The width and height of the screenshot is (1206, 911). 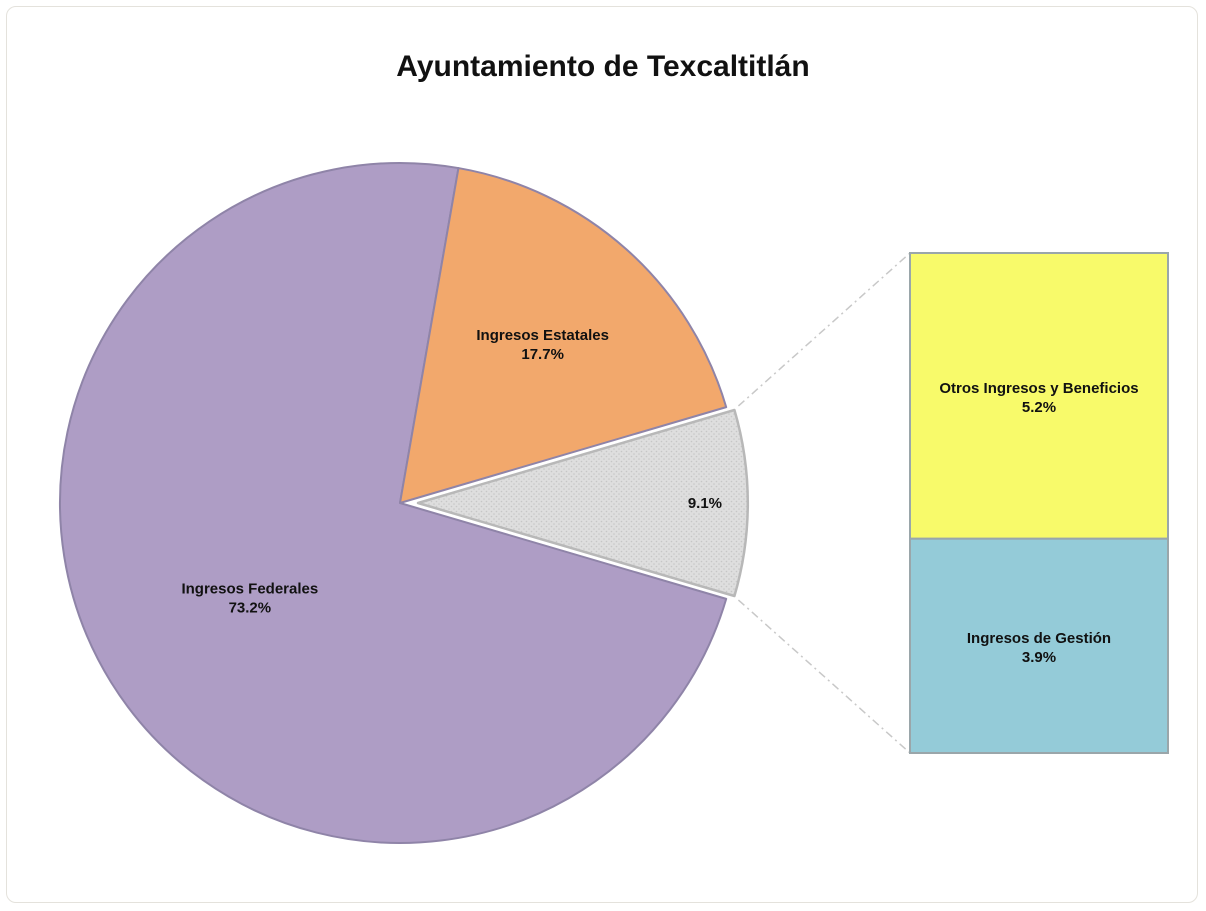 What do you see at coordinates (542, 354) in the screenshot?
I see `slice-value-label: 17.7%` at bounding box center [542, 354].